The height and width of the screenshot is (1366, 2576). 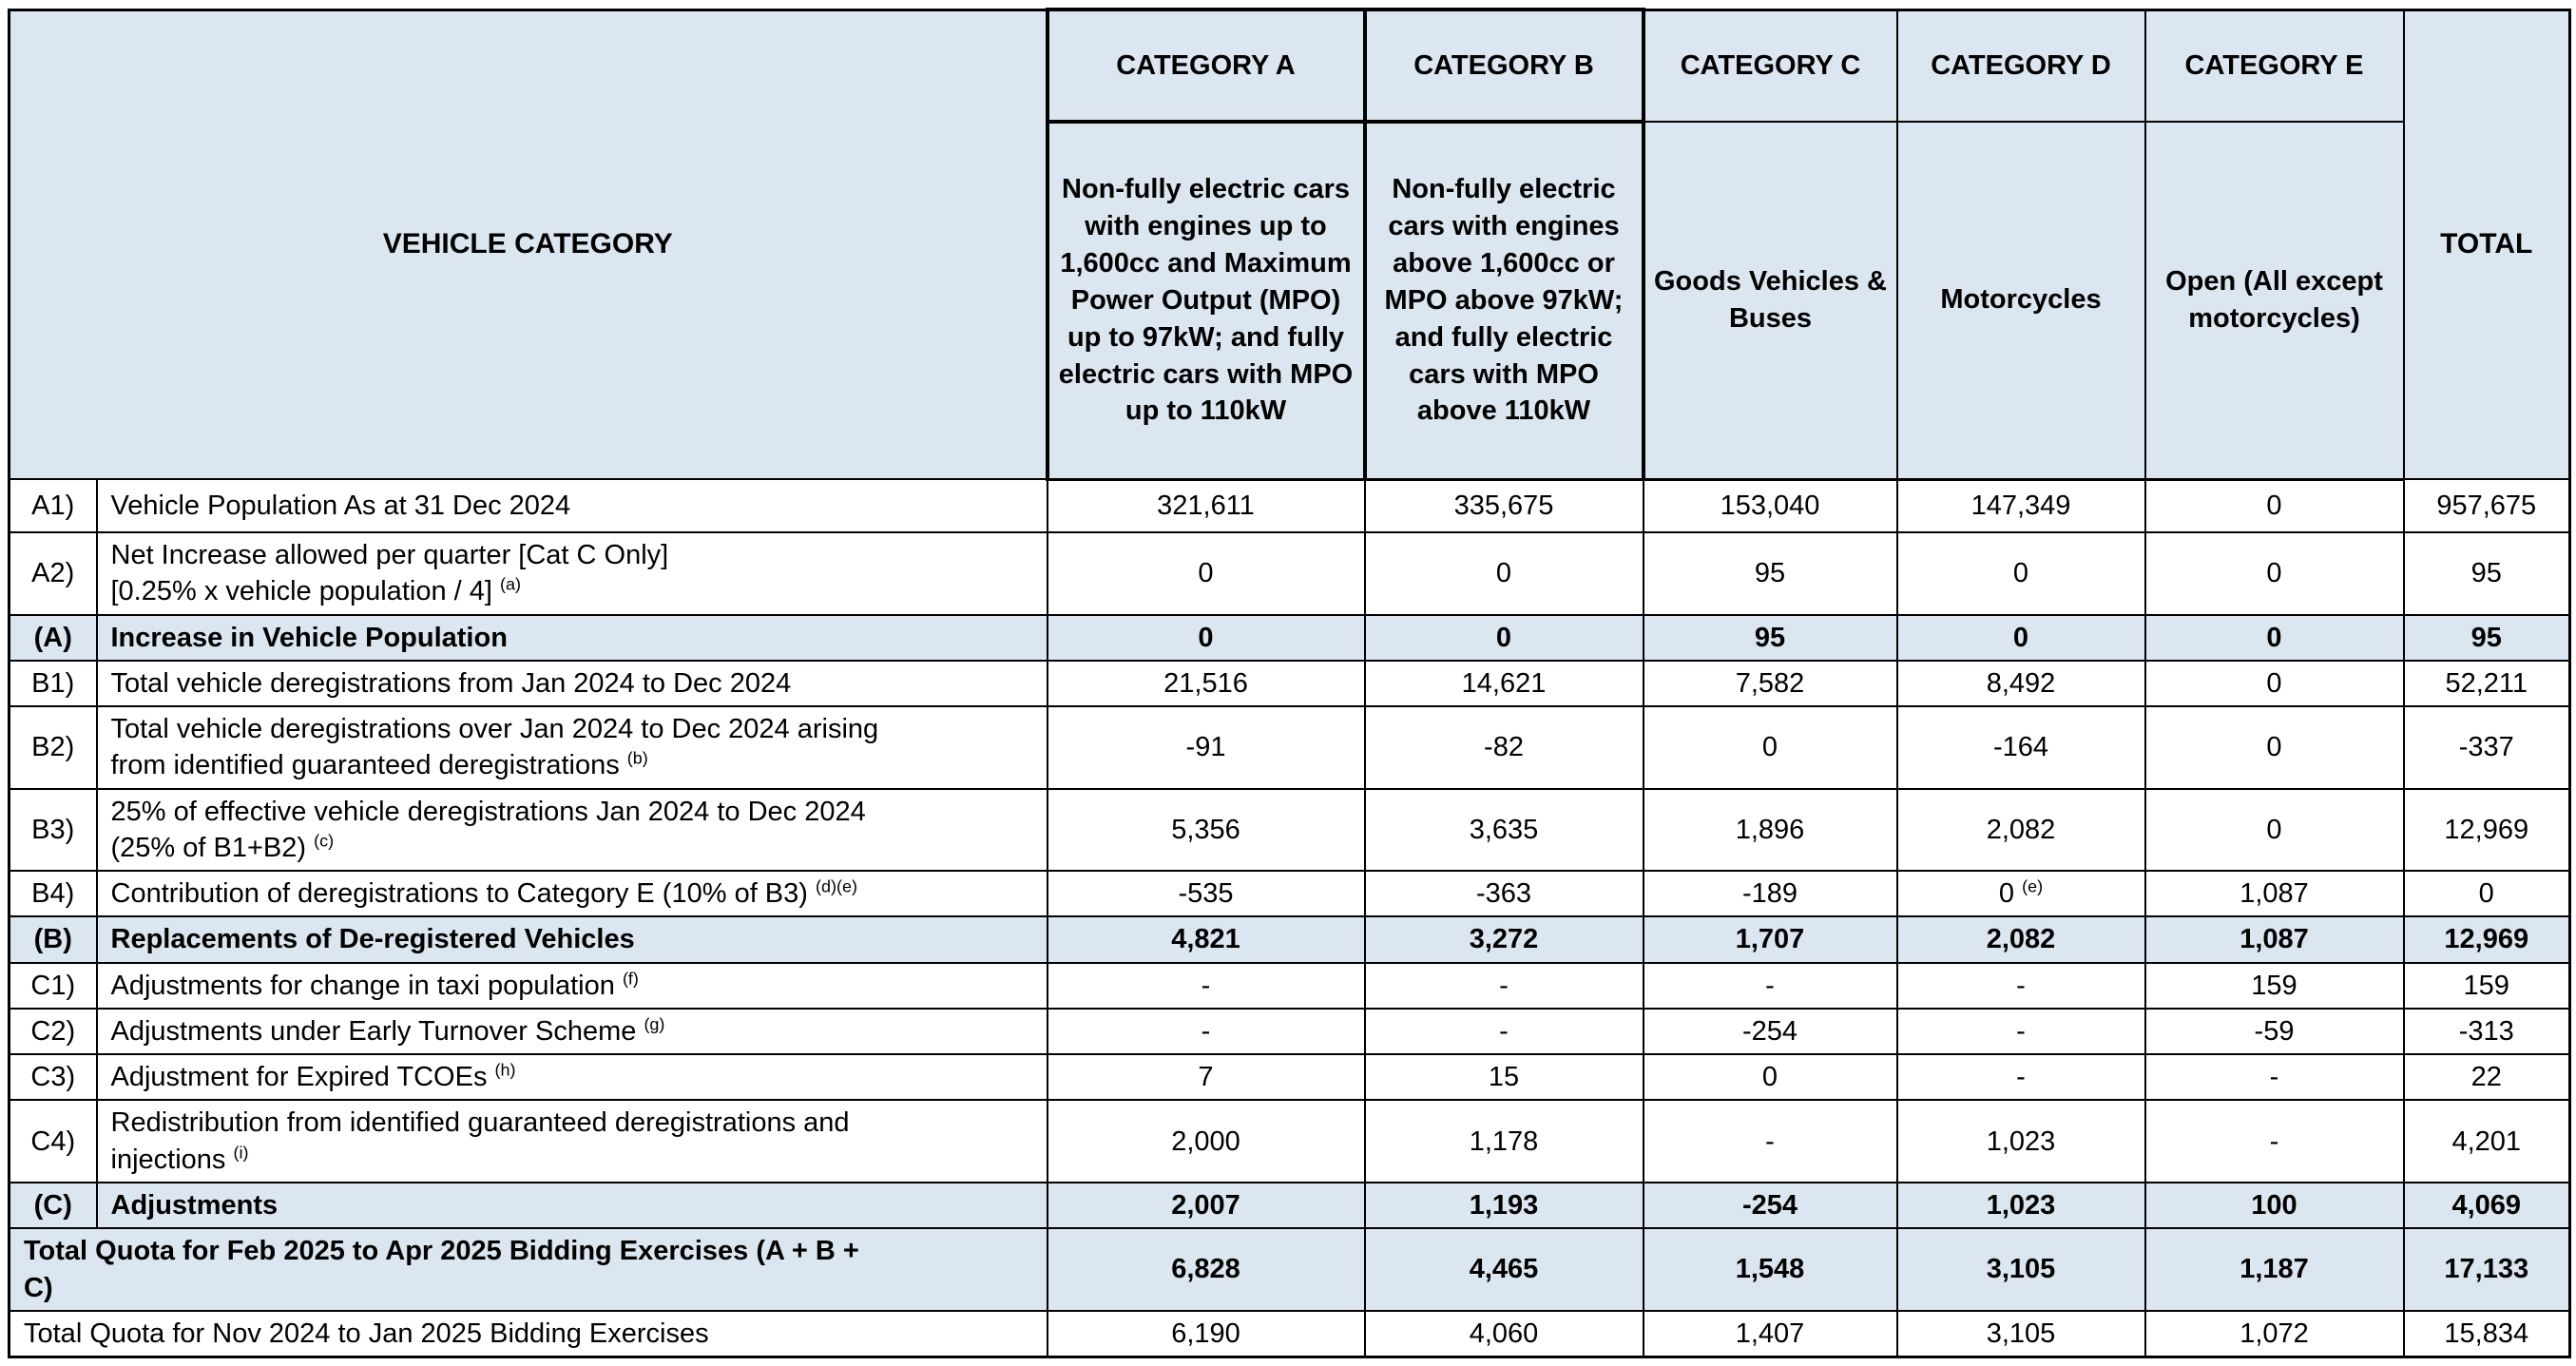 I want to click on value-cell-category-e: -, so click(x=2274, y=1077).